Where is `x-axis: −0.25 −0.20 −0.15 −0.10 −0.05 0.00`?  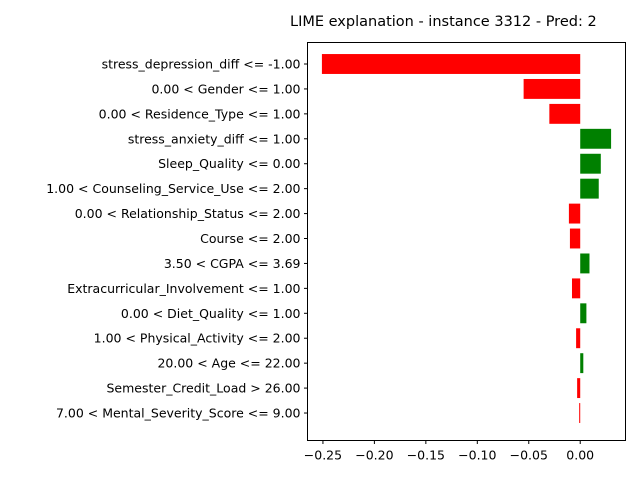
x-axis: −0.25 −0.20 −0.15 −0.10 −0.05 0.00 is located at coordinates (449, 451).